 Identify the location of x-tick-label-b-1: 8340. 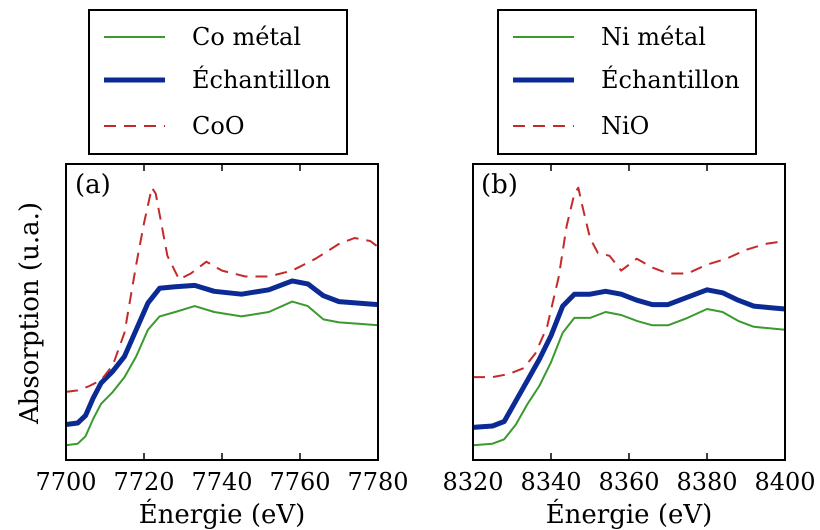
(550, 482).